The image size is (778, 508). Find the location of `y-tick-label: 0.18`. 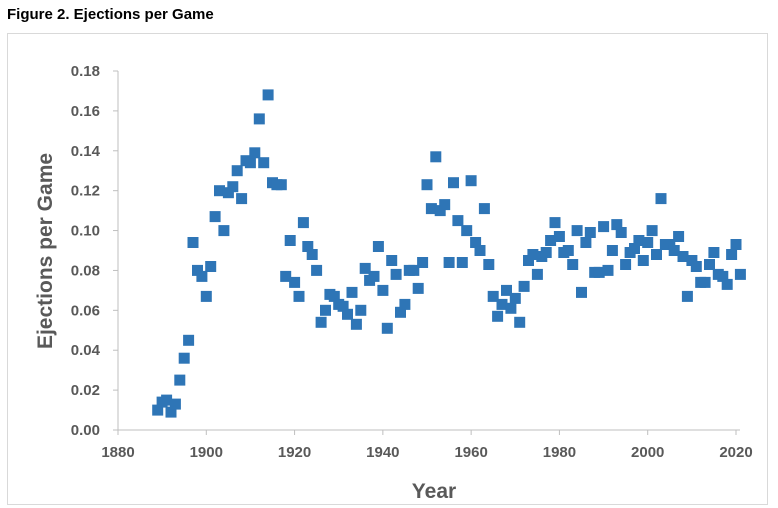

y-tick-label: 0.18 is located at coordinates (85, 71).